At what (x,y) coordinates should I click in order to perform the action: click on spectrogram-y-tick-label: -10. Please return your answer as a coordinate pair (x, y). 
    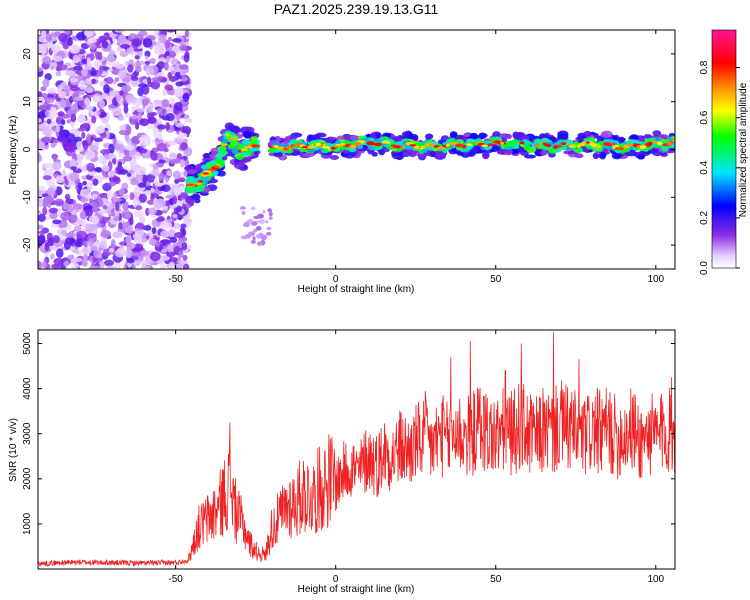
    Looking at the image, I should click on (27, 197).